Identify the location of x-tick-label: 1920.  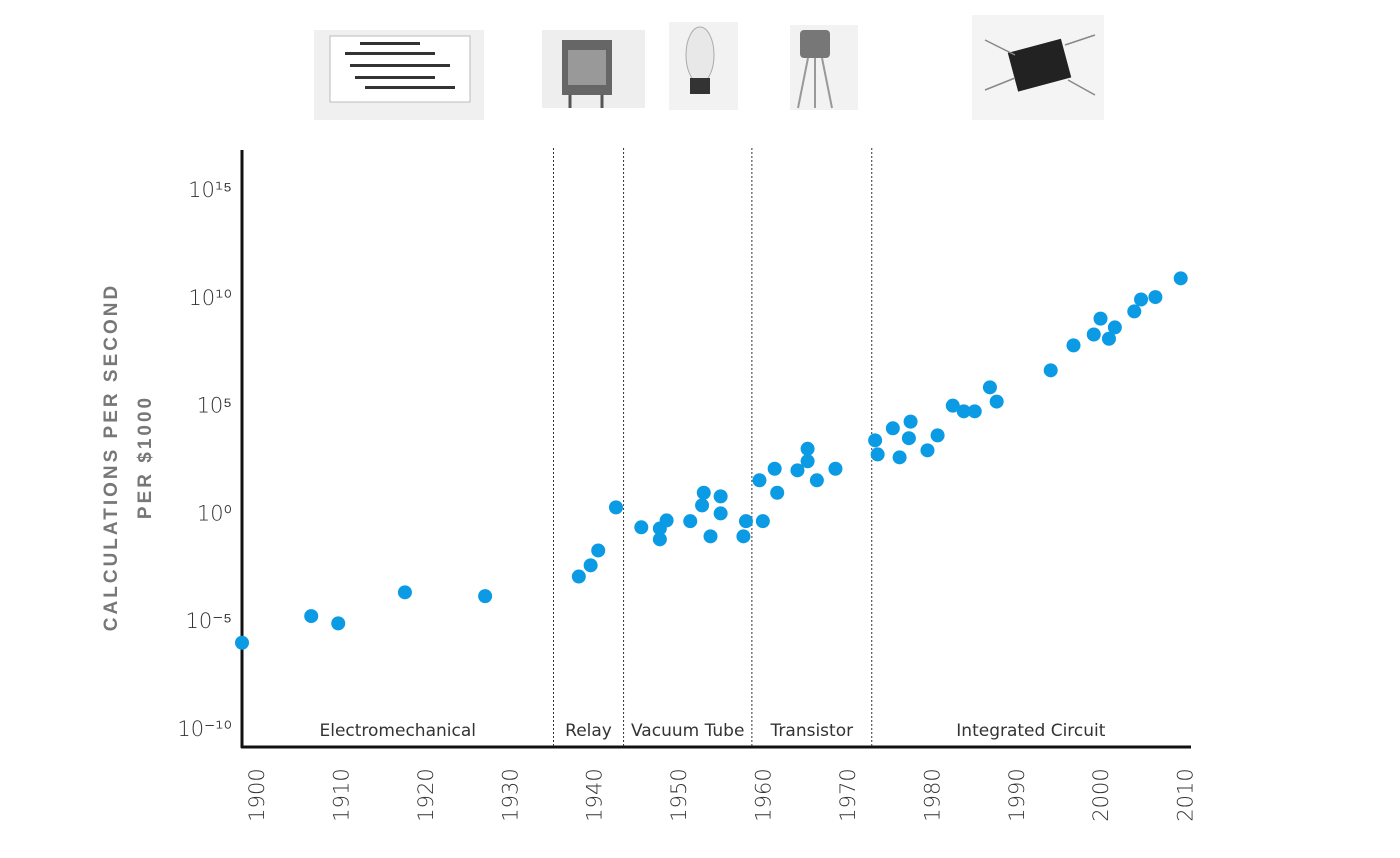
(426, 794).